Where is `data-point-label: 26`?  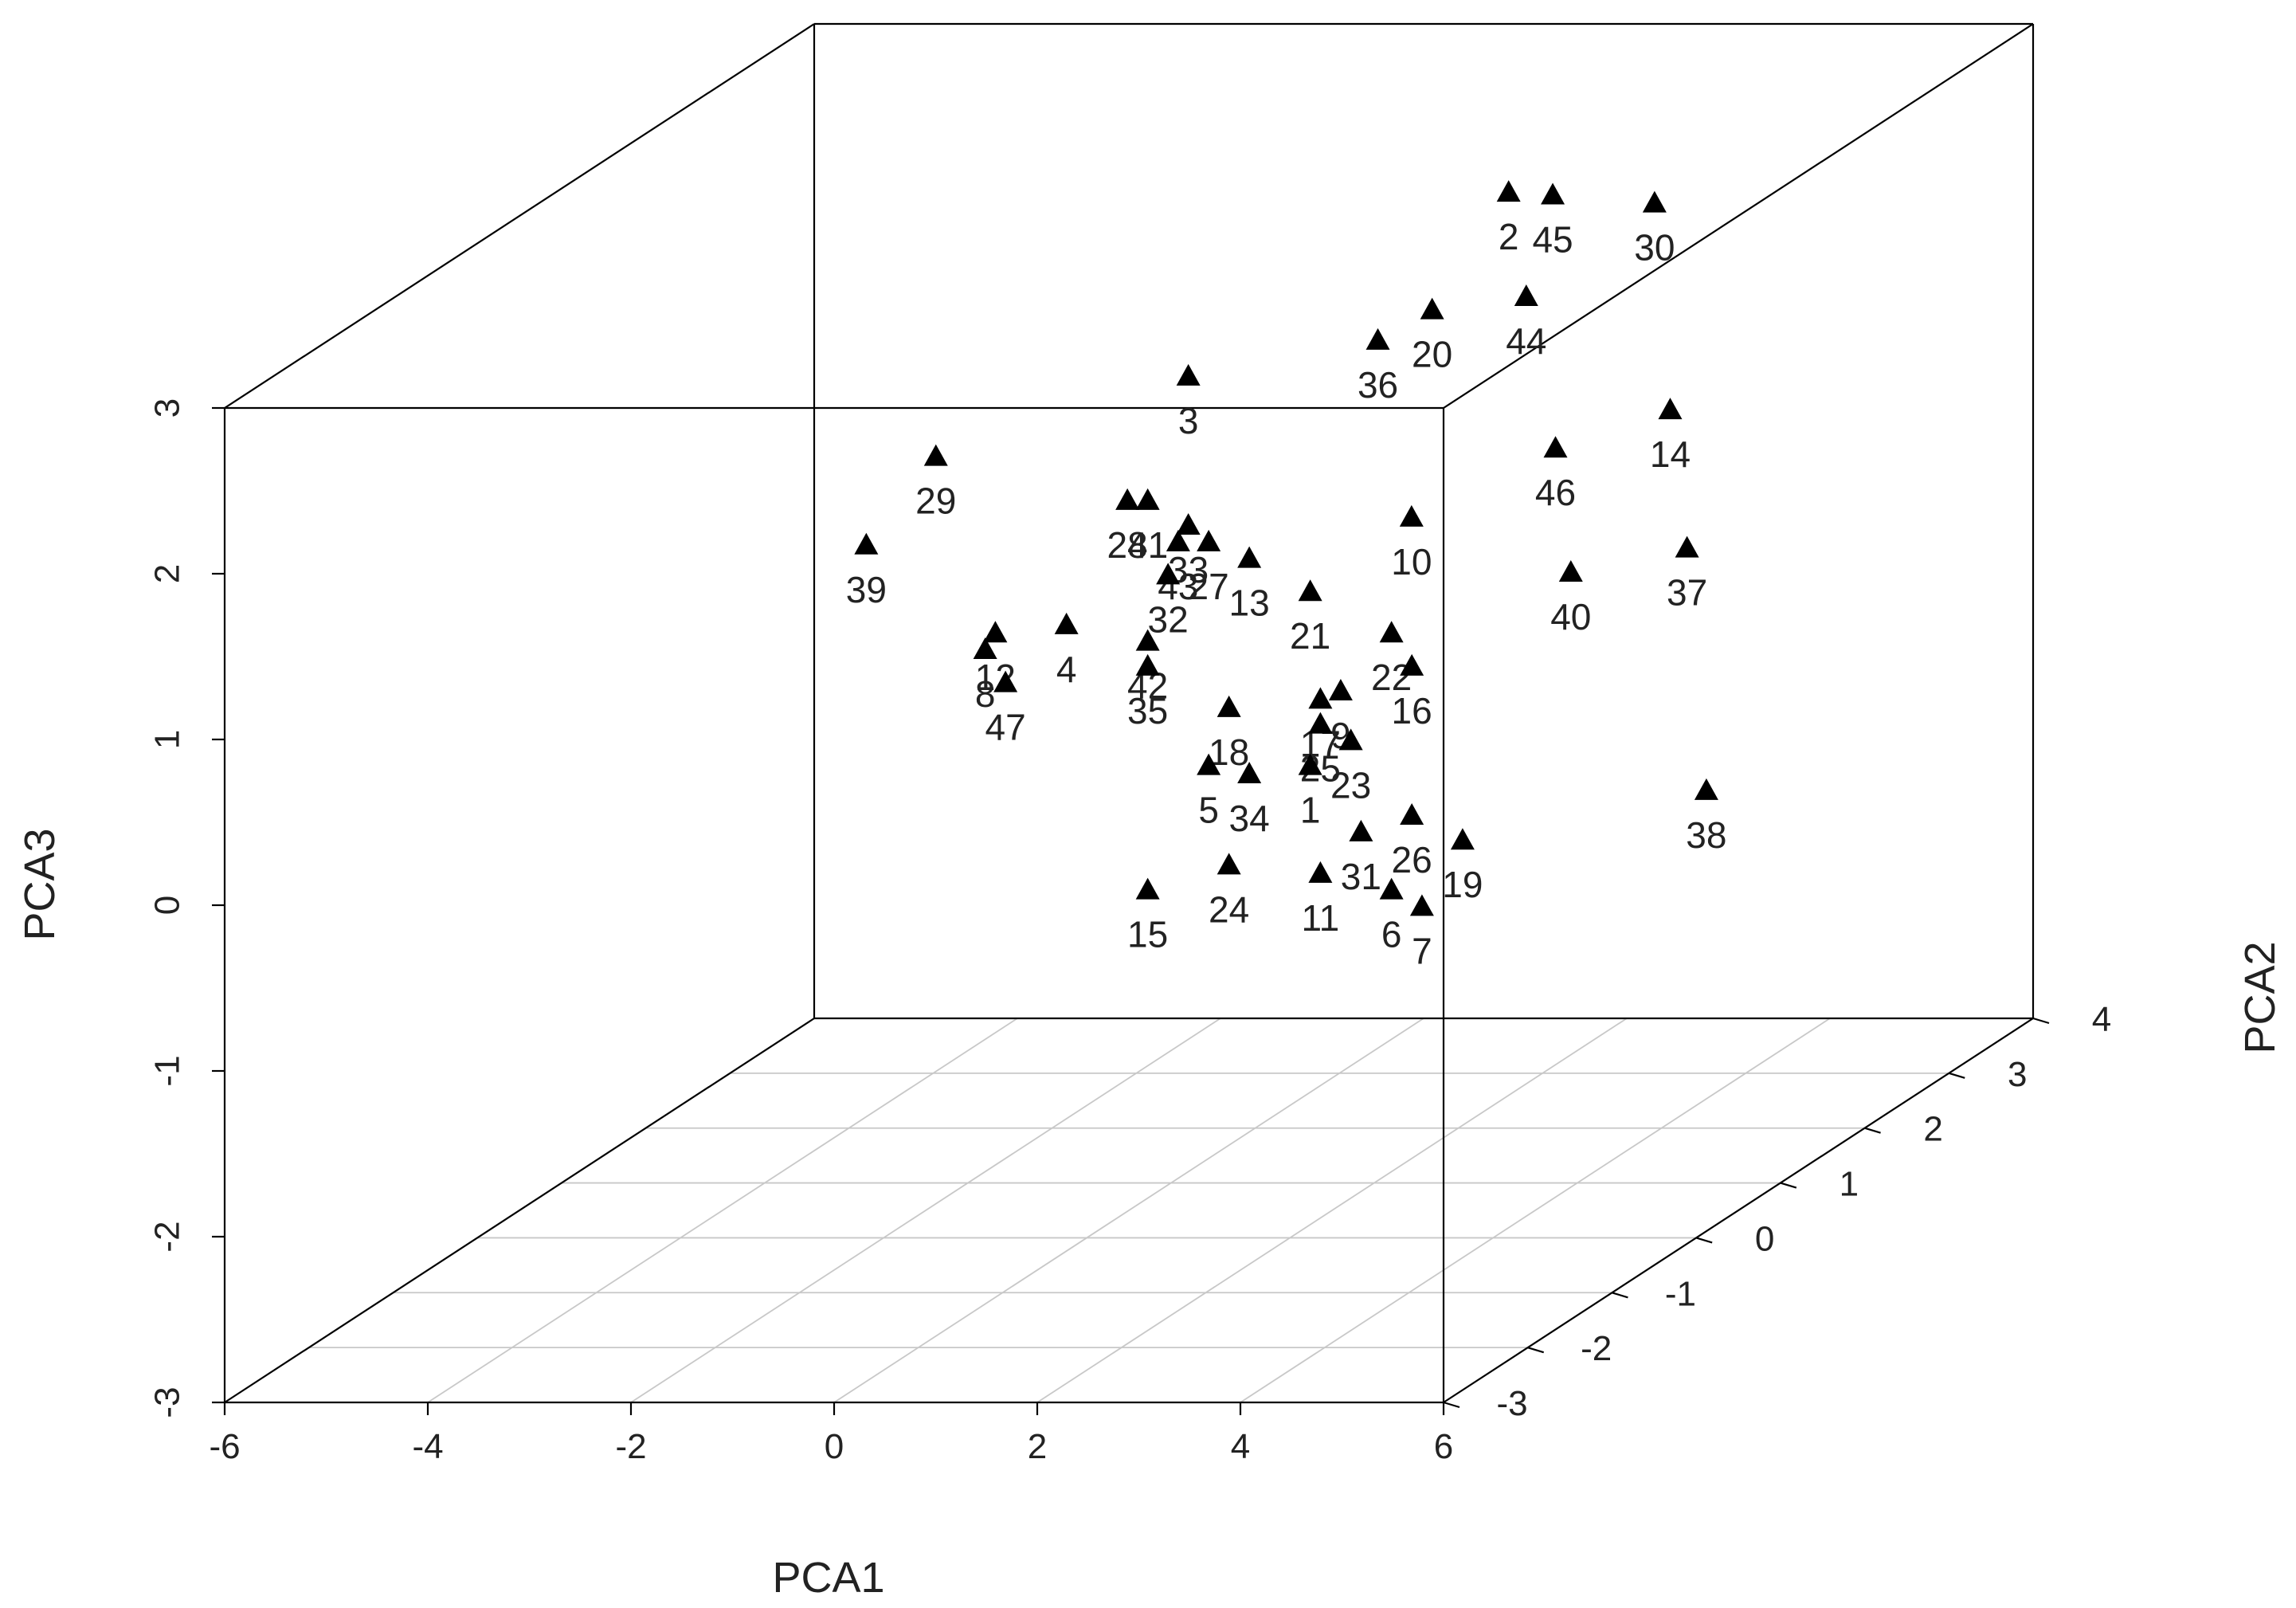 data-point-label: 26 is located at coordinates (1412, 859).